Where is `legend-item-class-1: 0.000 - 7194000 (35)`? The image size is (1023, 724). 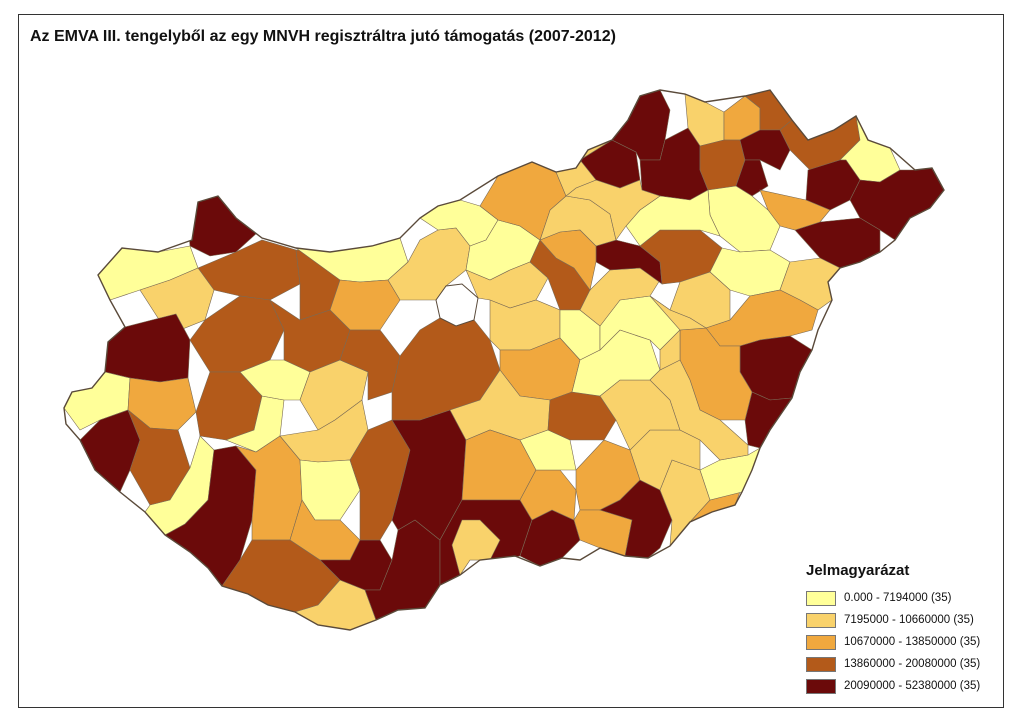 legend-item-class-1: 0.000 - 7194000 (35) is located at coordinates (901, 598).